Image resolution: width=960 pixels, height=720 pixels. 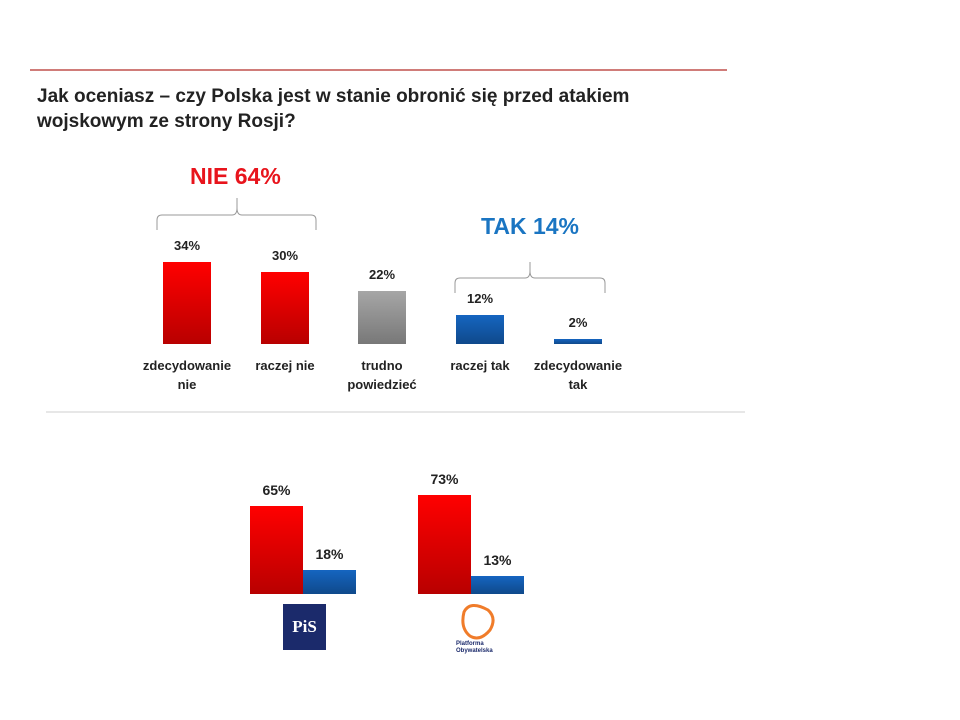 I want to click on value-label: 13%, so click(x=497, y=560).